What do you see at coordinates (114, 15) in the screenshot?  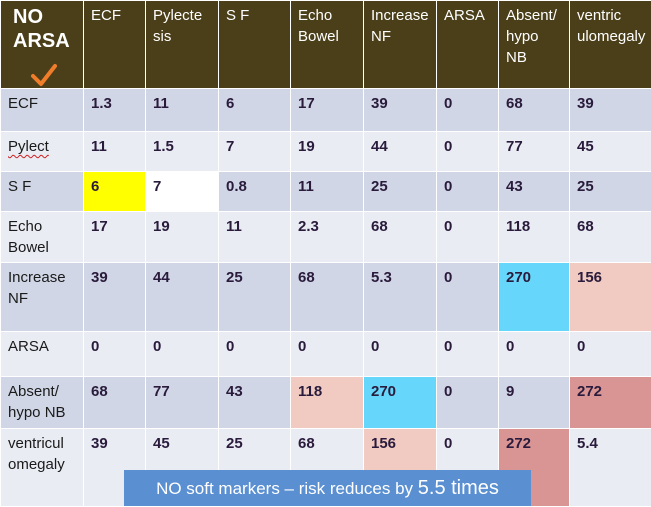 I see `column-header-ecf-line: ECF` at bounding box center [114, 15].